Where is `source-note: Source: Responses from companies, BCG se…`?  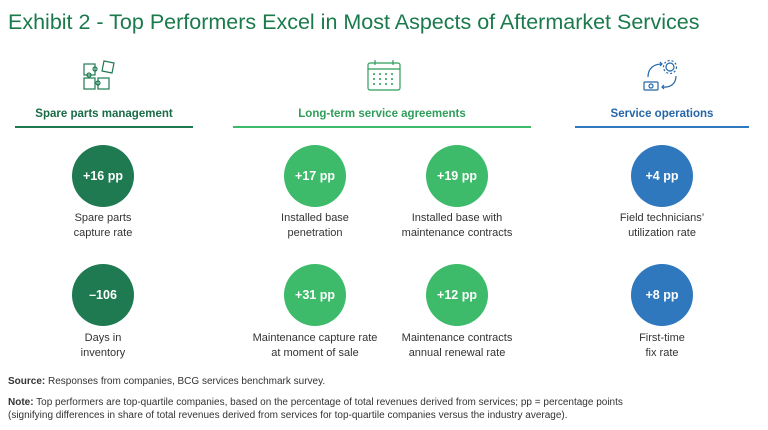
source-note: Source: Responses from companies, BCG se… is located at coordinates (166, 382).